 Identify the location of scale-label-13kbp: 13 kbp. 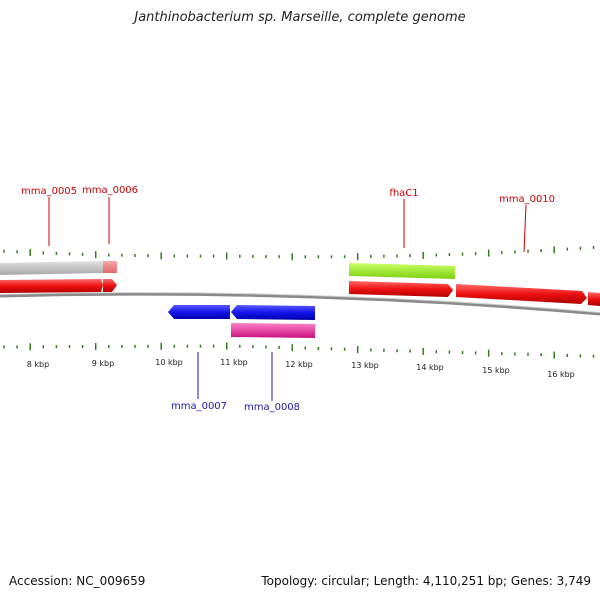
(365, 365).